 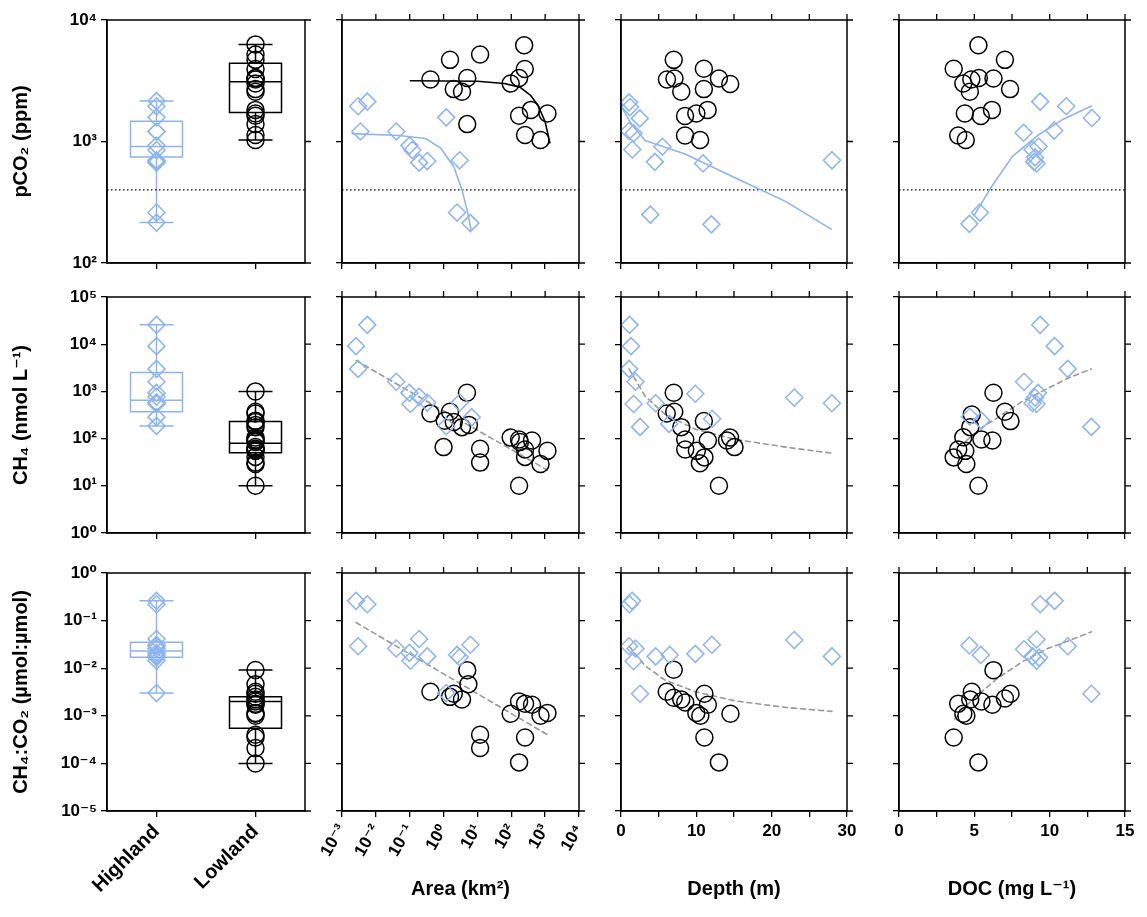 I want to click on y-tick-label: 10¹, so click(x=85, y=485).